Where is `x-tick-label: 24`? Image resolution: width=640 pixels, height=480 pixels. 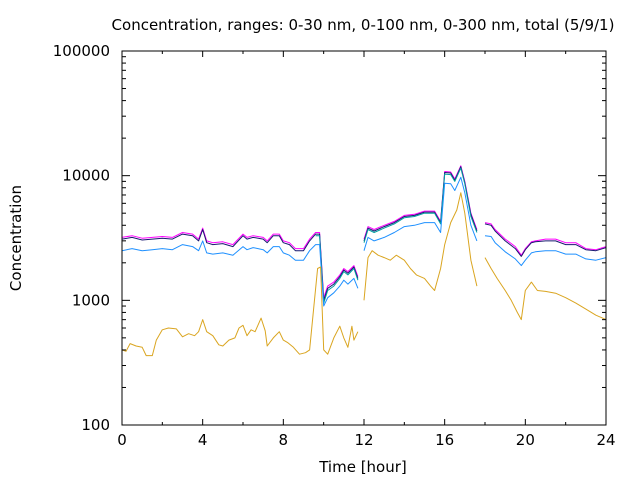
x-tick-label: 24 is located at coordinates (605, 440).